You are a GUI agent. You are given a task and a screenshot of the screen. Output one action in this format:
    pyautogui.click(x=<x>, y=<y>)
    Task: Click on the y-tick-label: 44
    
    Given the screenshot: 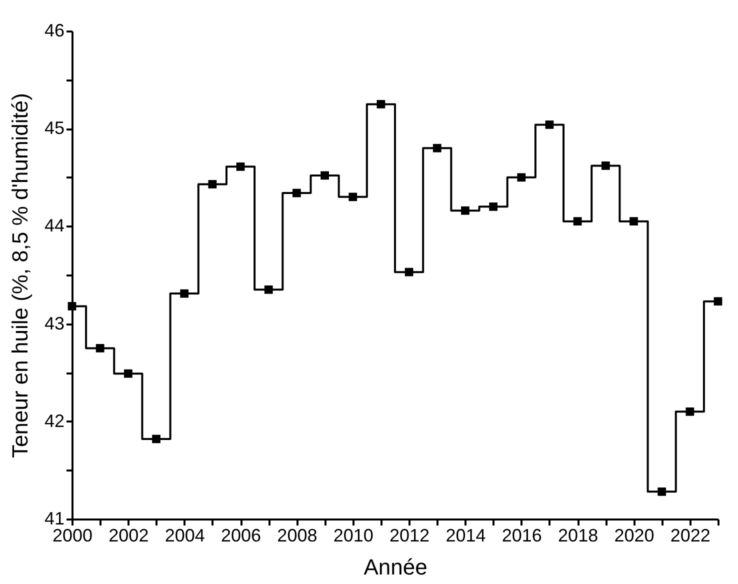 What is the action you would take?
    pyautogui.click(x=54, y=226)
    